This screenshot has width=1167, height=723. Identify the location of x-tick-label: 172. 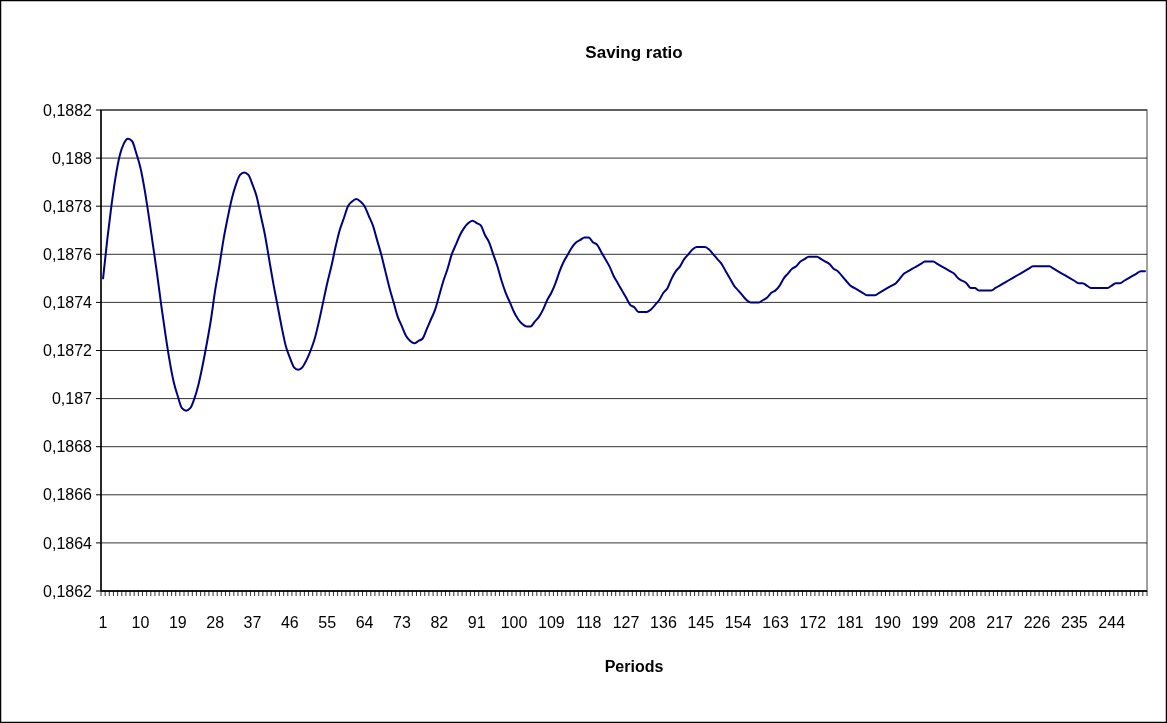
(813, 622).